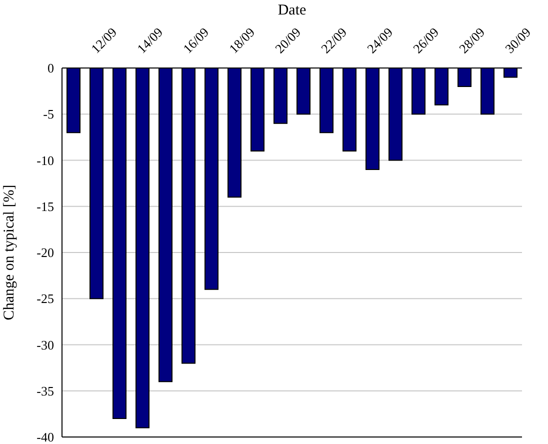  I want to click on y-tick-label: 0, so click(51, 68).